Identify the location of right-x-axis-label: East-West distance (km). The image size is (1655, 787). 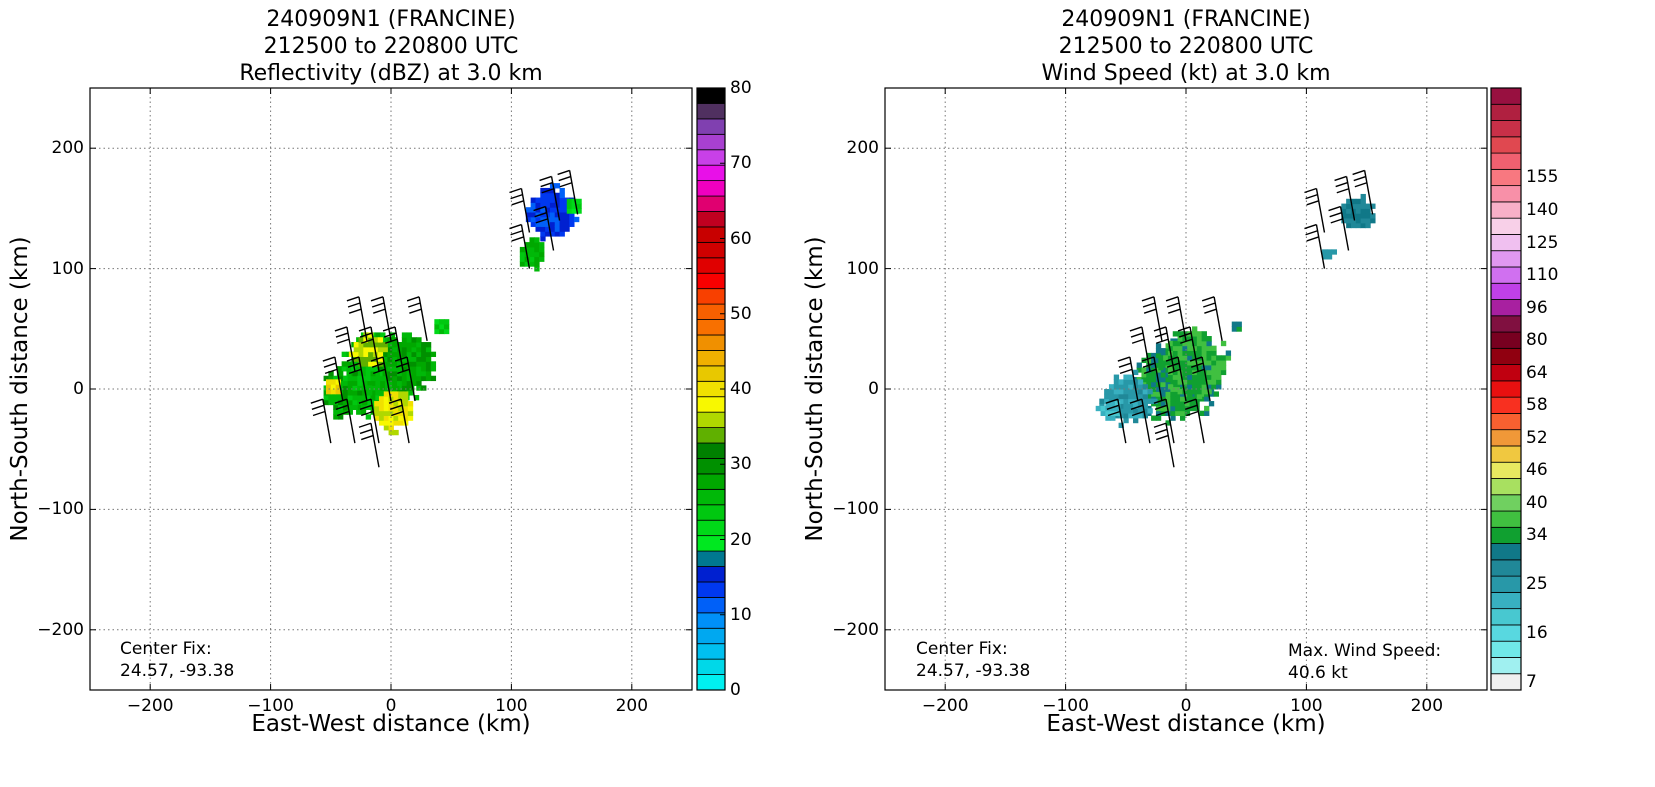
(1186, 724).